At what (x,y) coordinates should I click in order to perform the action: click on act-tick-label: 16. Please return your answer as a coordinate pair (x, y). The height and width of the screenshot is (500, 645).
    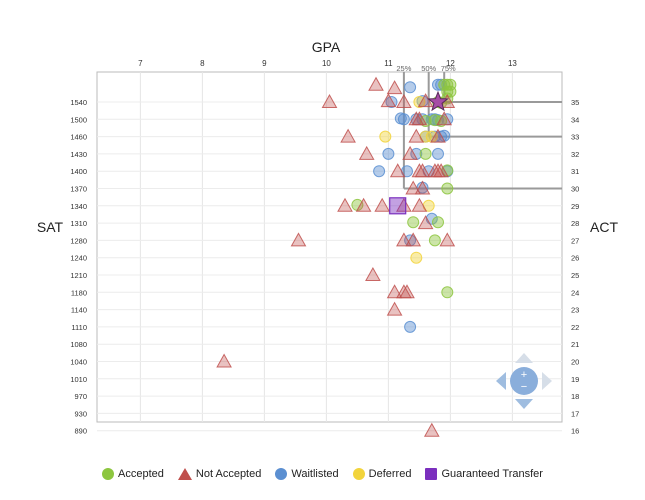
    Looking at the image, I should click on (575, 431).